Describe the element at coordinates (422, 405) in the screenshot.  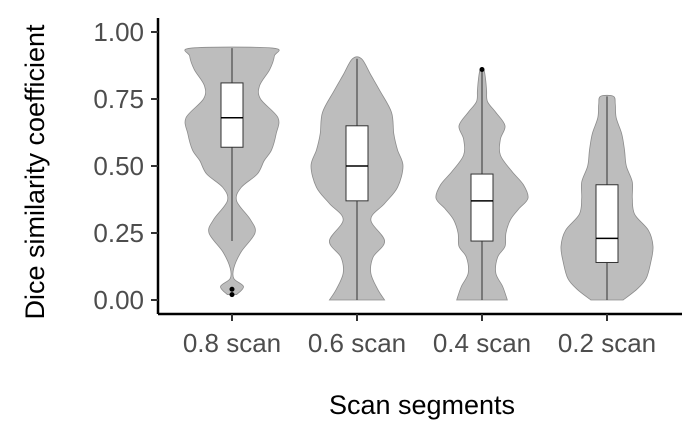
I see `x-axis-title: Scan segments` at that location.